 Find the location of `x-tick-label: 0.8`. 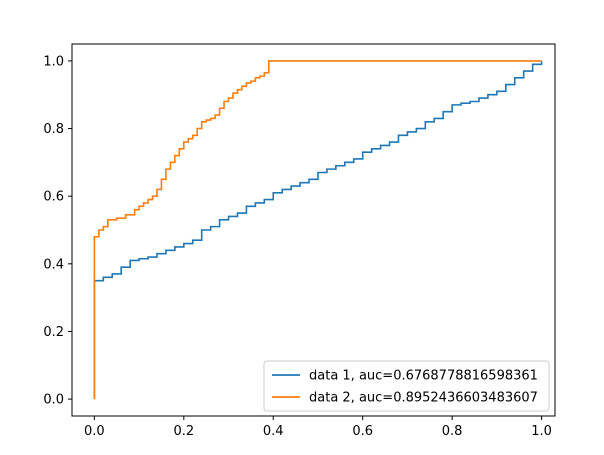

x-tick-label: 0.8 is located at coordinates (452, 431).